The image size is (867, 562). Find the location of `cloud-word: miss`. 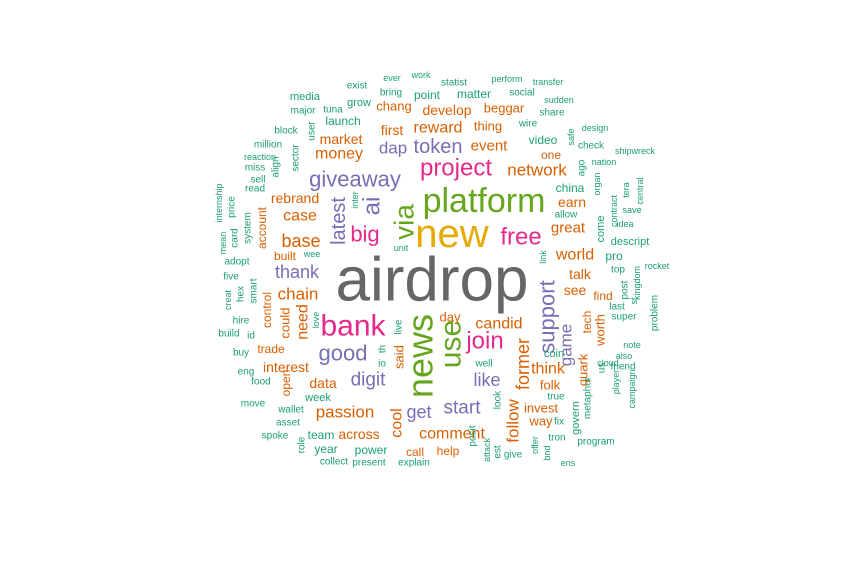

cloud-word: miss is located at coordinates (255, 168).